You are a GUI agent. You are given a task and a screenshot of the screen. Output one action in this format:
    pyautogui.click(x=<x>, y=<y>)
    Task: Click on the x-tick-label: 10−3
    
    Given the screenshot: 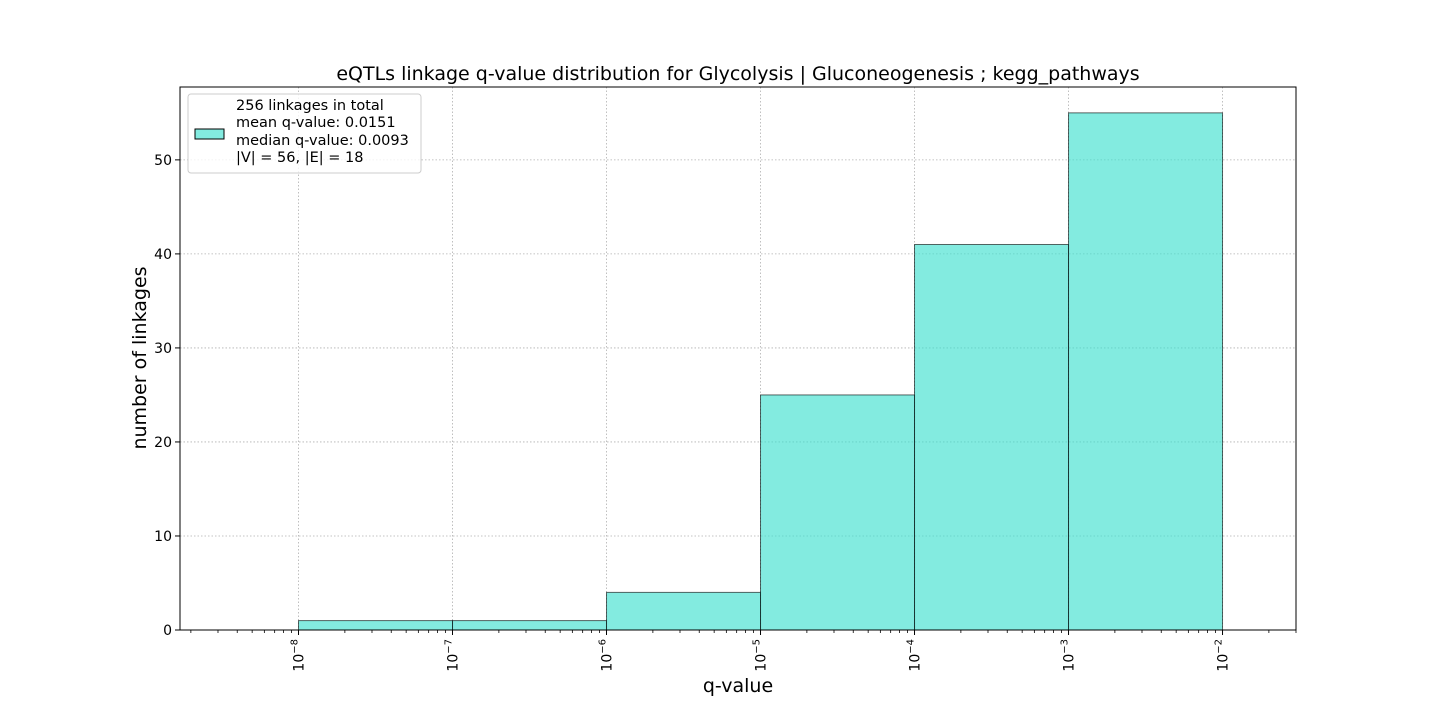 What is the action you would take?
    pyautogui.click(x=1069, y=655)
    